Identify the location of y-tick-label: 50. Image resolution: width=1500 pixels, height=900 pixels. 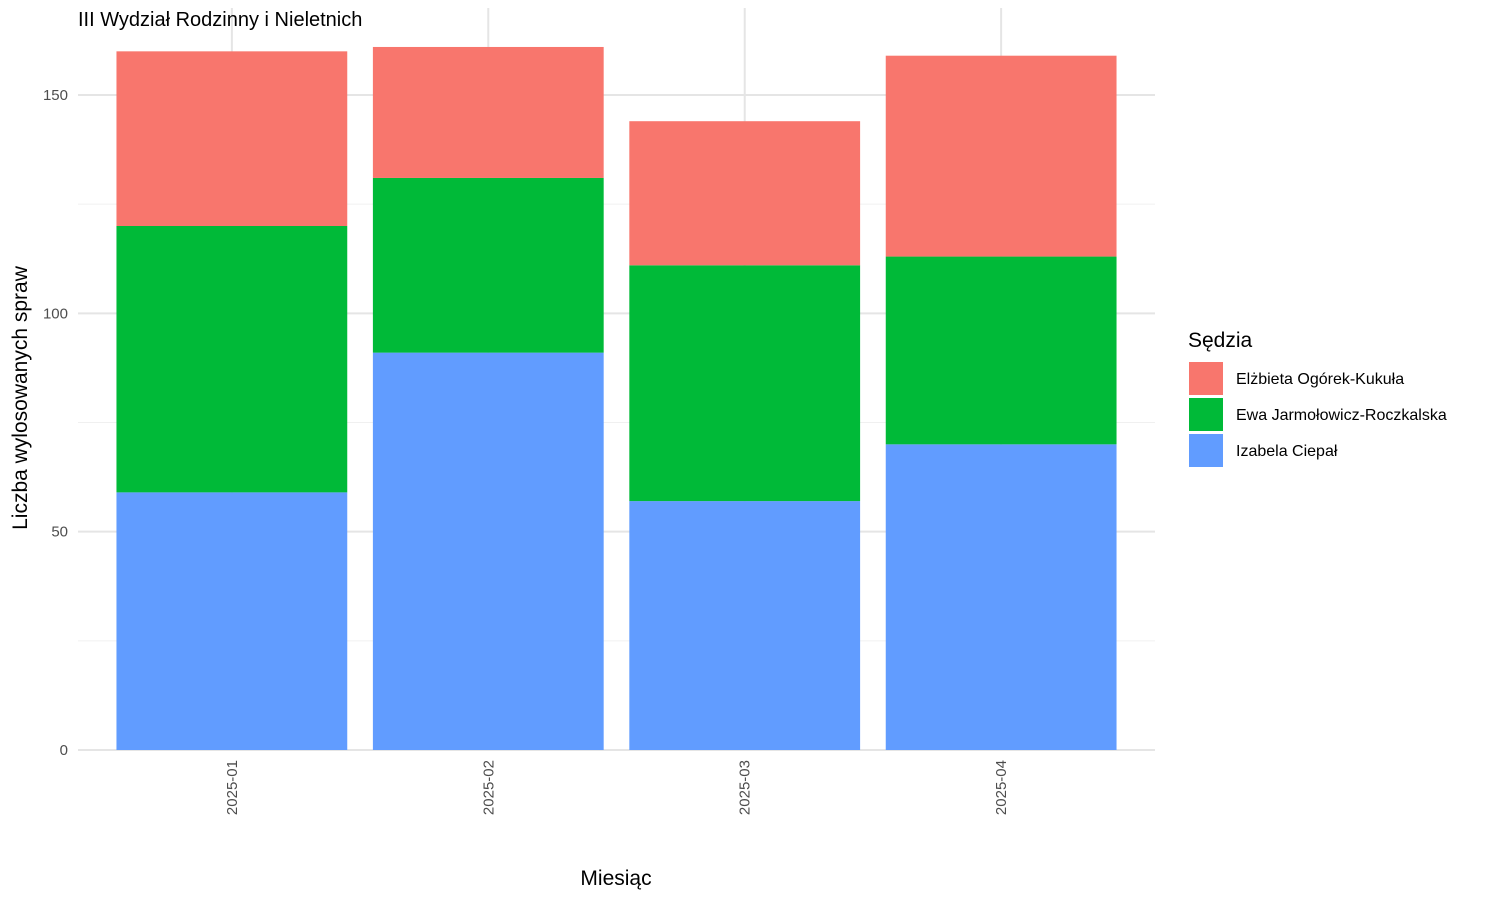
(59, 532).